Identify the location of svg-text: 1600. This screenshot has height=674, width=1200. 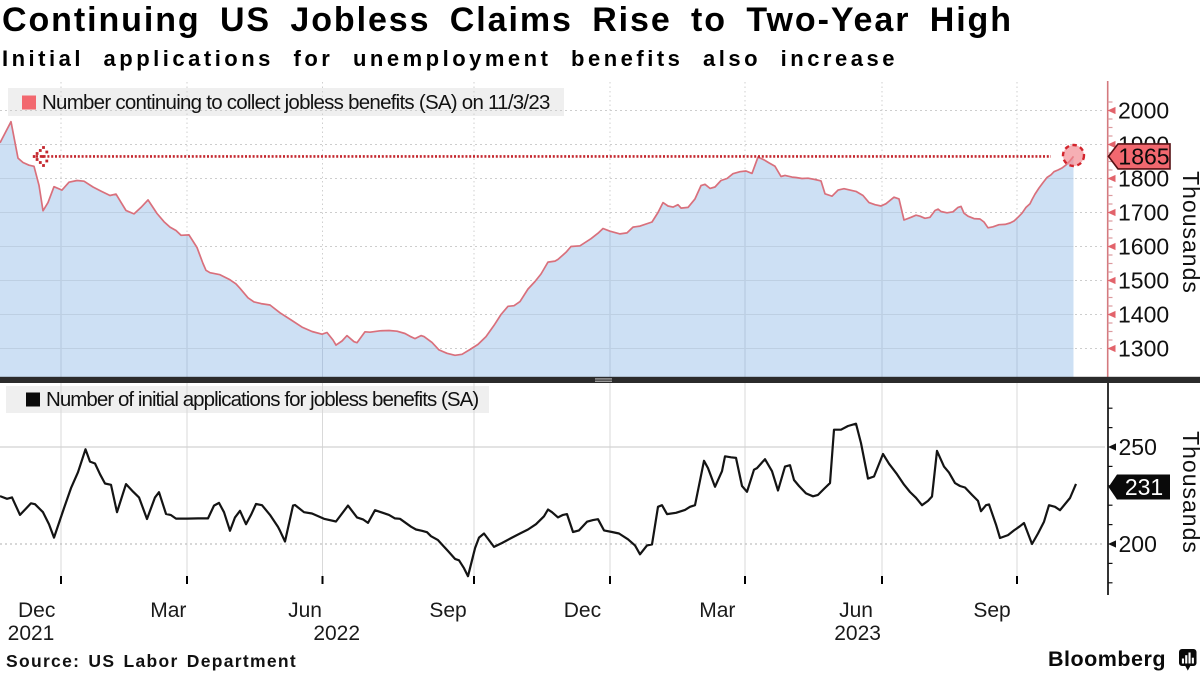
(1143, 247).